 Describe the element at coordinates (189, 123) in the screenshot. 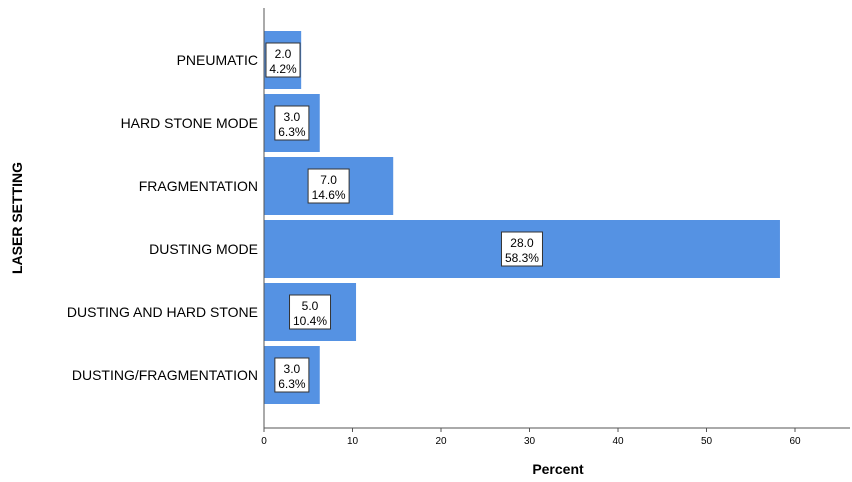

I see `category-label-1: HARD STONE MODE` at that location.